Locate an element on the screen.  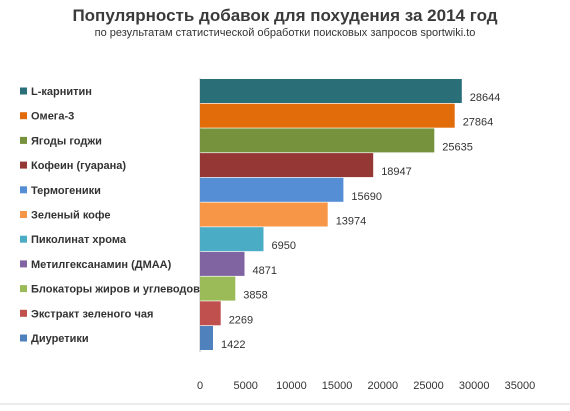
x-tick-label: 15000 is located at coordinates (337, 386).